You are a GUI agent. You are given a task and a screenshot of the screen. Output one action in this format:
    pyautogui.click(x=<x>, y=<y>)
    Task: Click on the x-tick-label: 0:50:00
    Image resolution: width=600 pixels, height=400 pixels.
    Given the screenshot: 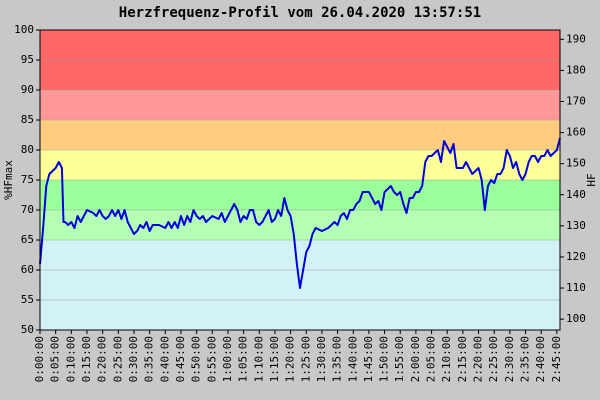 What is the action you would take?
    pyautogui.click(x=196, y=359)
    